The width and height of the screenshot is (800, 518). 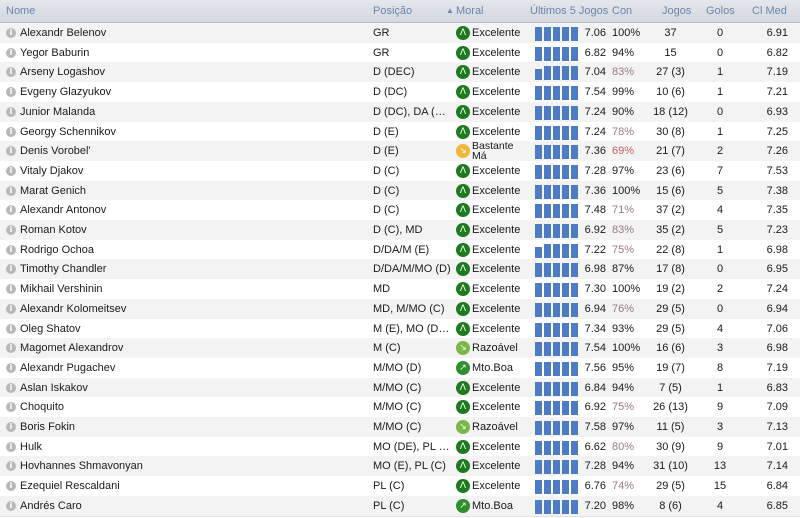 I want to click on player-name: Alexandr Kolomeitsev, so click(x=73, y=308).